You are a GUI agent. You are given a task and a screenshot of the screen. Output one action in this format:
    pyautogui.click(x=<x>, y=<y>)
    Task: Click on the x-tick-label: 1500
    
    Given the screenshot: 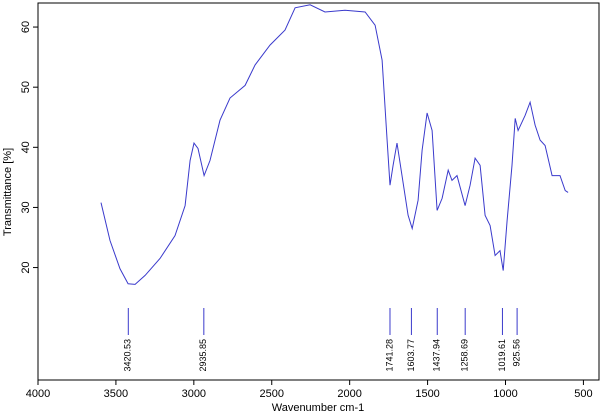 What is the action you would take?
    pyautogui.click(x=427, y=394)
    